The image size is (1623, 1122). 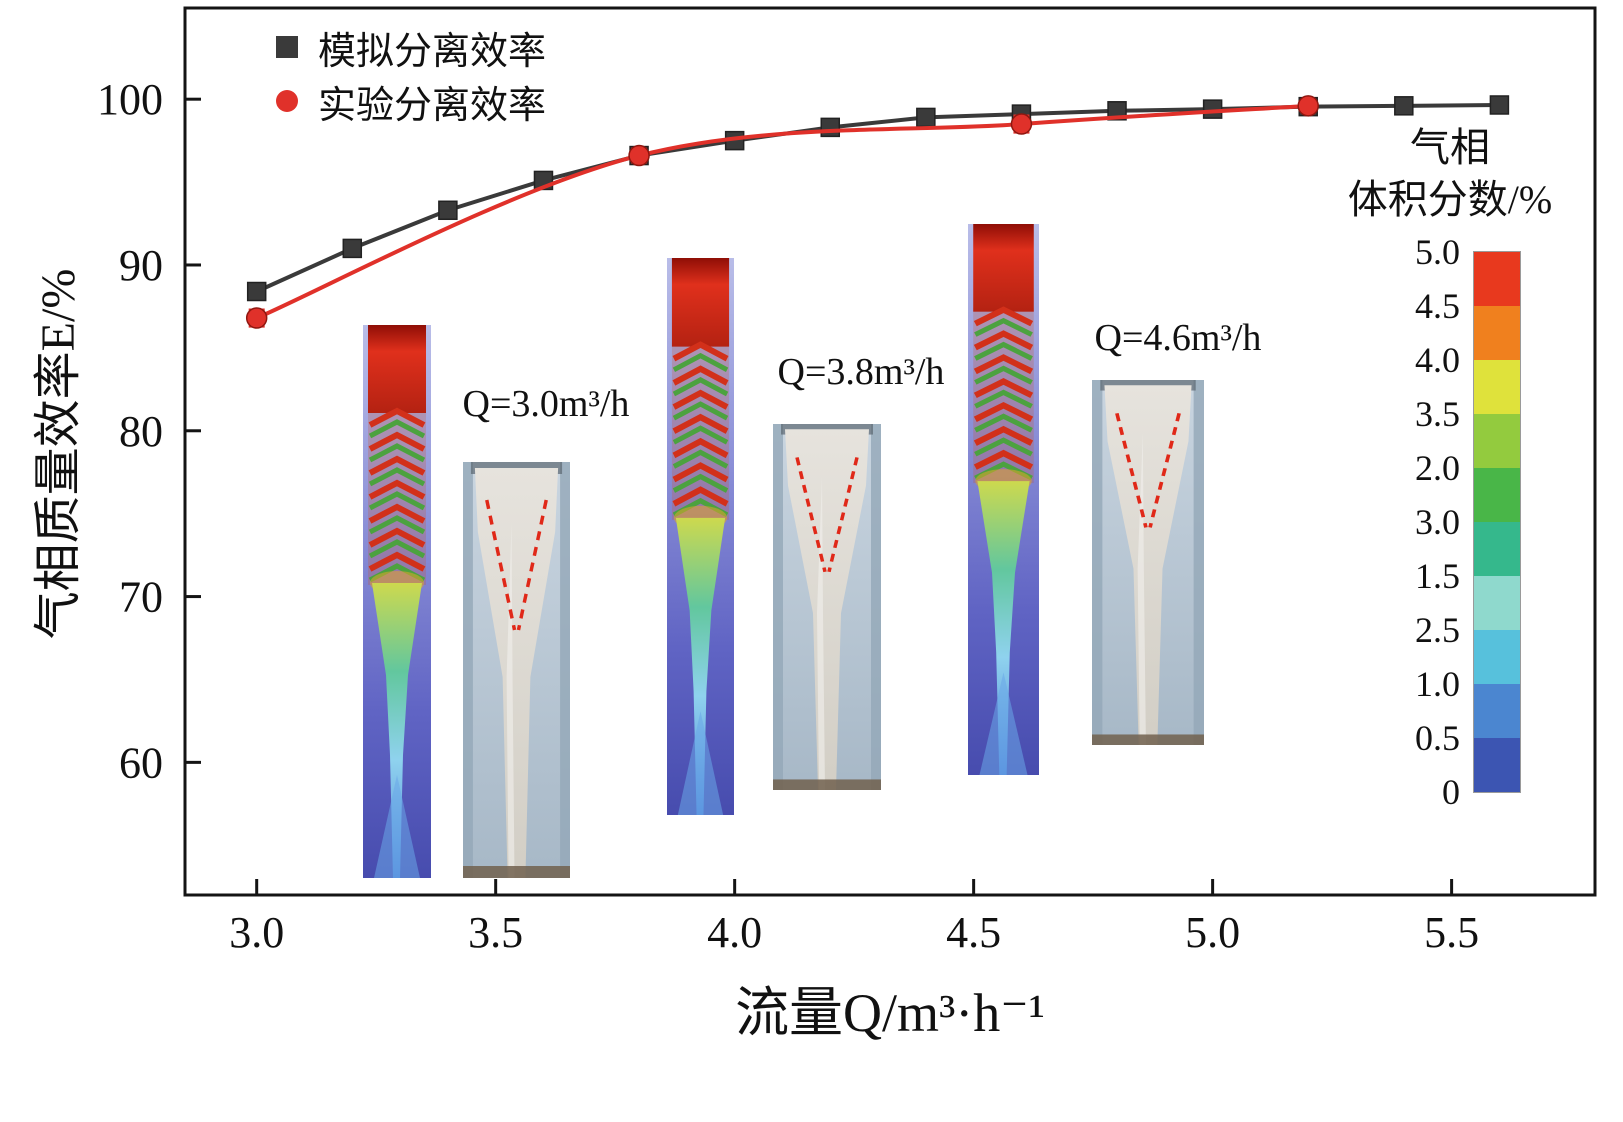 I want to click on x-tick-label: 3.0, so click(x=256, y=932).